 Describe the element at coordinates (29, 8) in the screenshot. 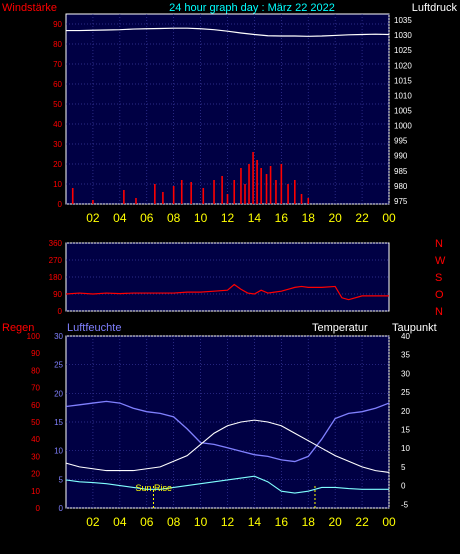

I see `wind-axis-title: Windstärke` at that location.